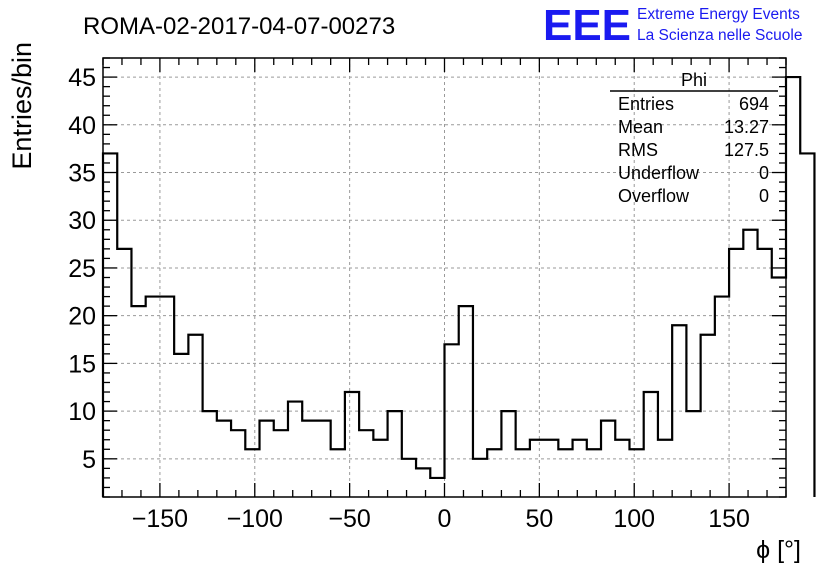 The height and width of the screenshot is (572, 836). What do you see at coordinates (89, 460) in the screenshot?
I see `y-tick-label: 5` at bounding box center [89, 460].